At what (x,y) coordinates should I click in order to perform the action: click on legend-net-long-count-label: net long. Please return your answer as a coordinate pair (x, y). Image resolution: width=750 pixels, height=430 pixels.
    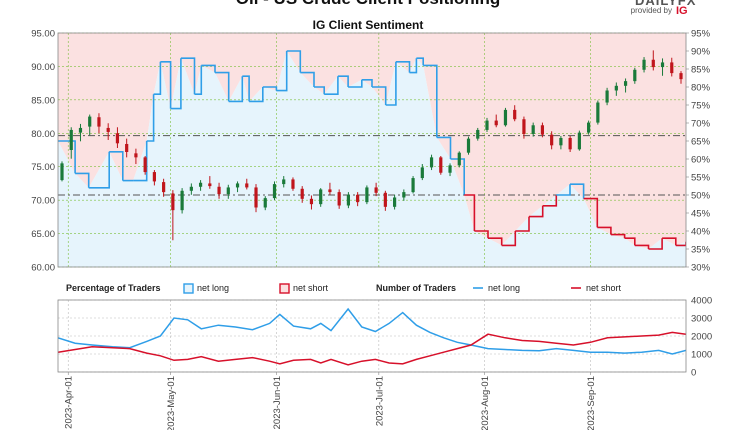
    Looking at the image, I should click on (504, 288).